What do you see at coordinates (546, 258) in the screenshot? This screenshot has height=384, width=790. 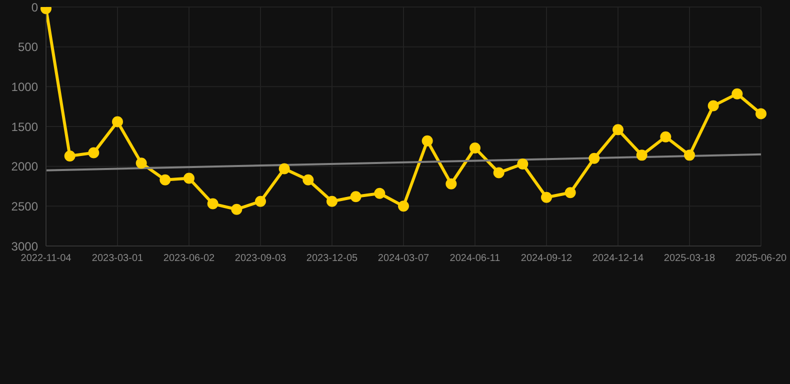 I see `x-tick-label: 2024-09-12` at bounding box center [546, 258].